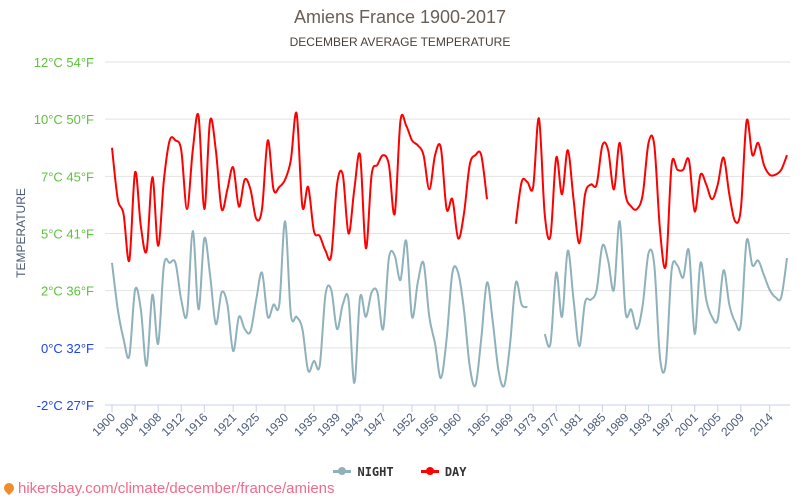 This screenshot has height=500, width=800. I want to click on x-tick-label: 1912, so click(173, 424).